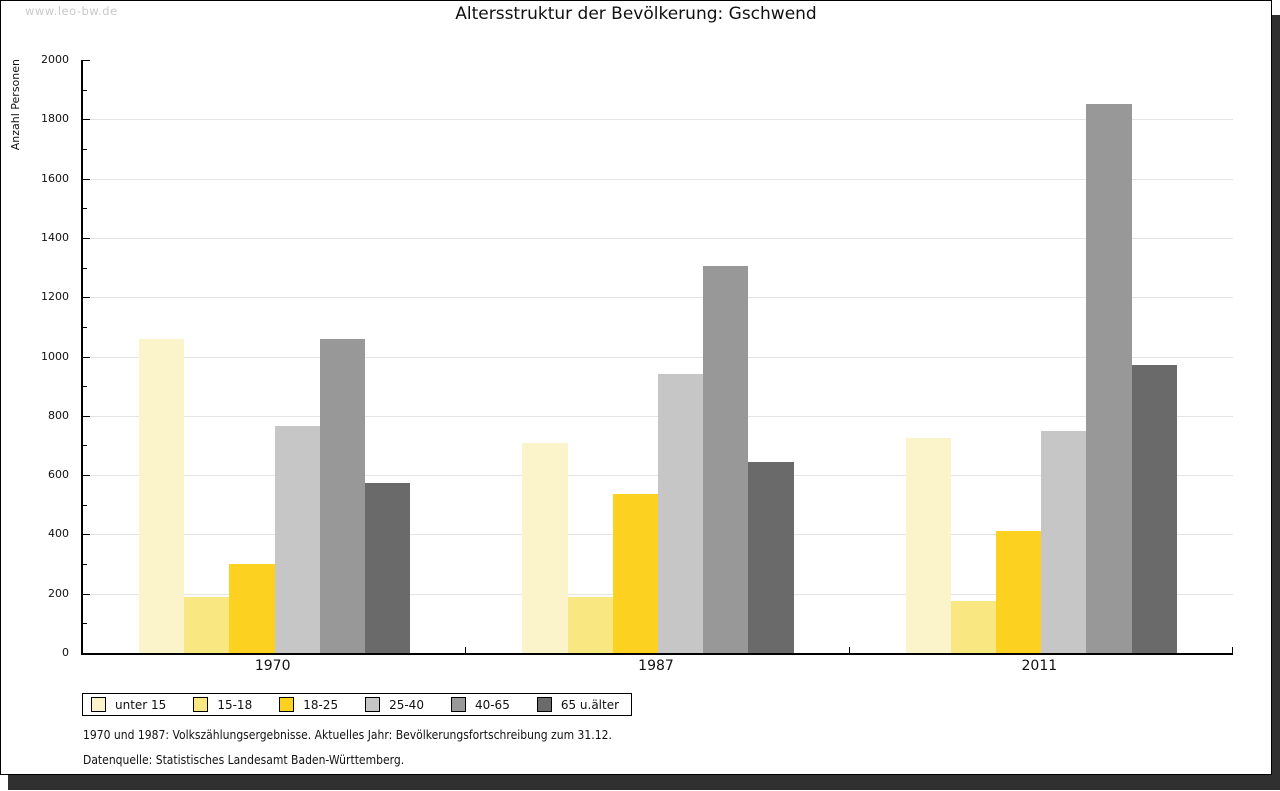  I want to click on legend-item-unter-15: unter 15, so click(128, 704).